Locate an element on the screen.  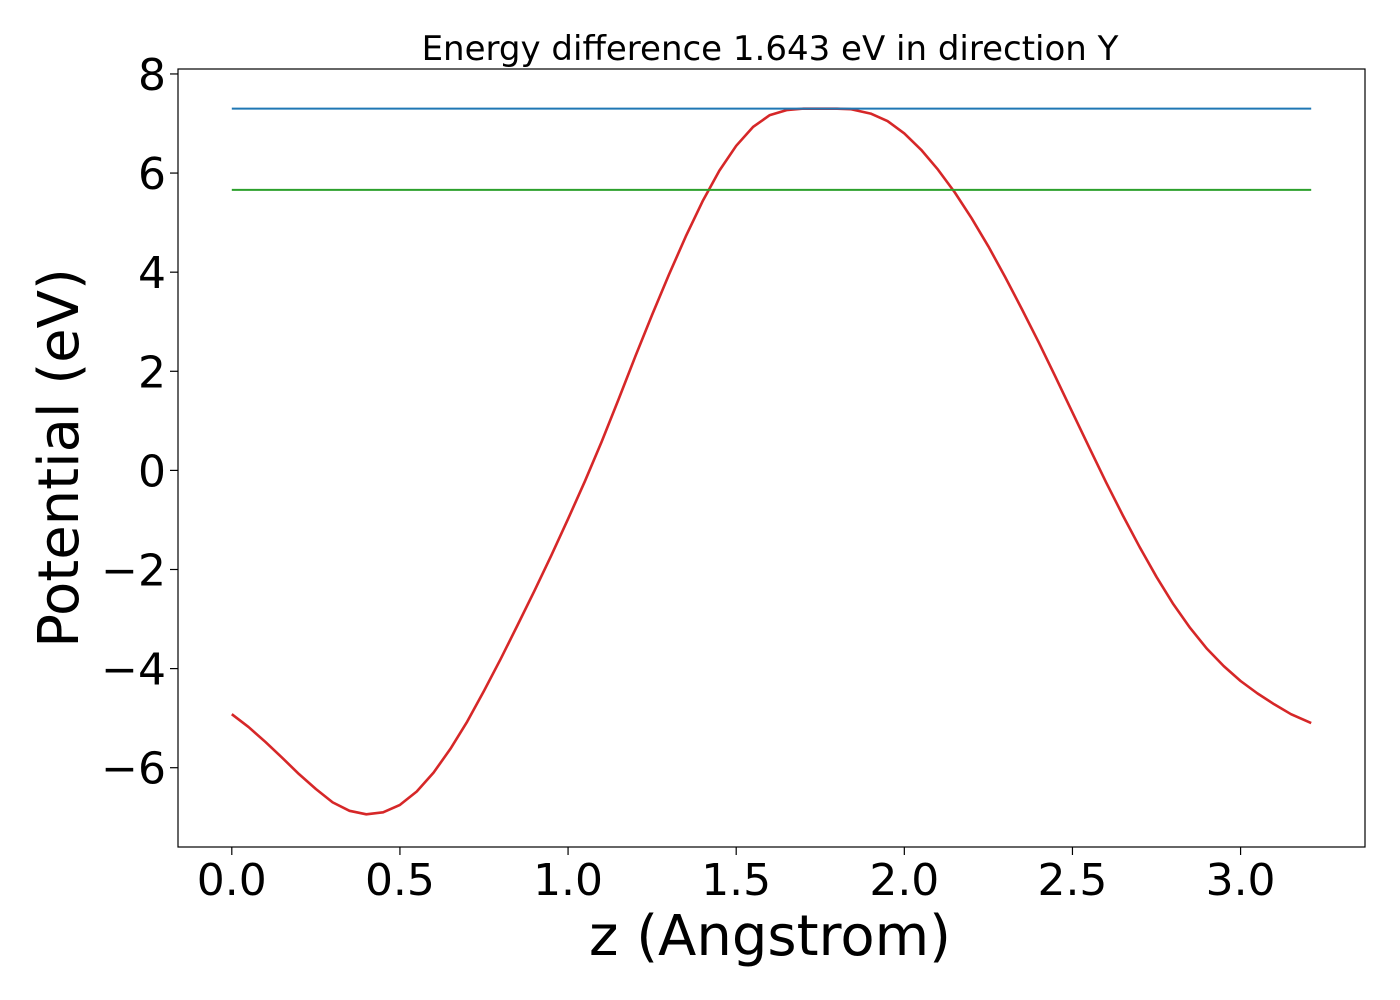
y-axis-ticks: 8 6 4 2 0 −2 −4 −6 is located at coordinates (139, 422).